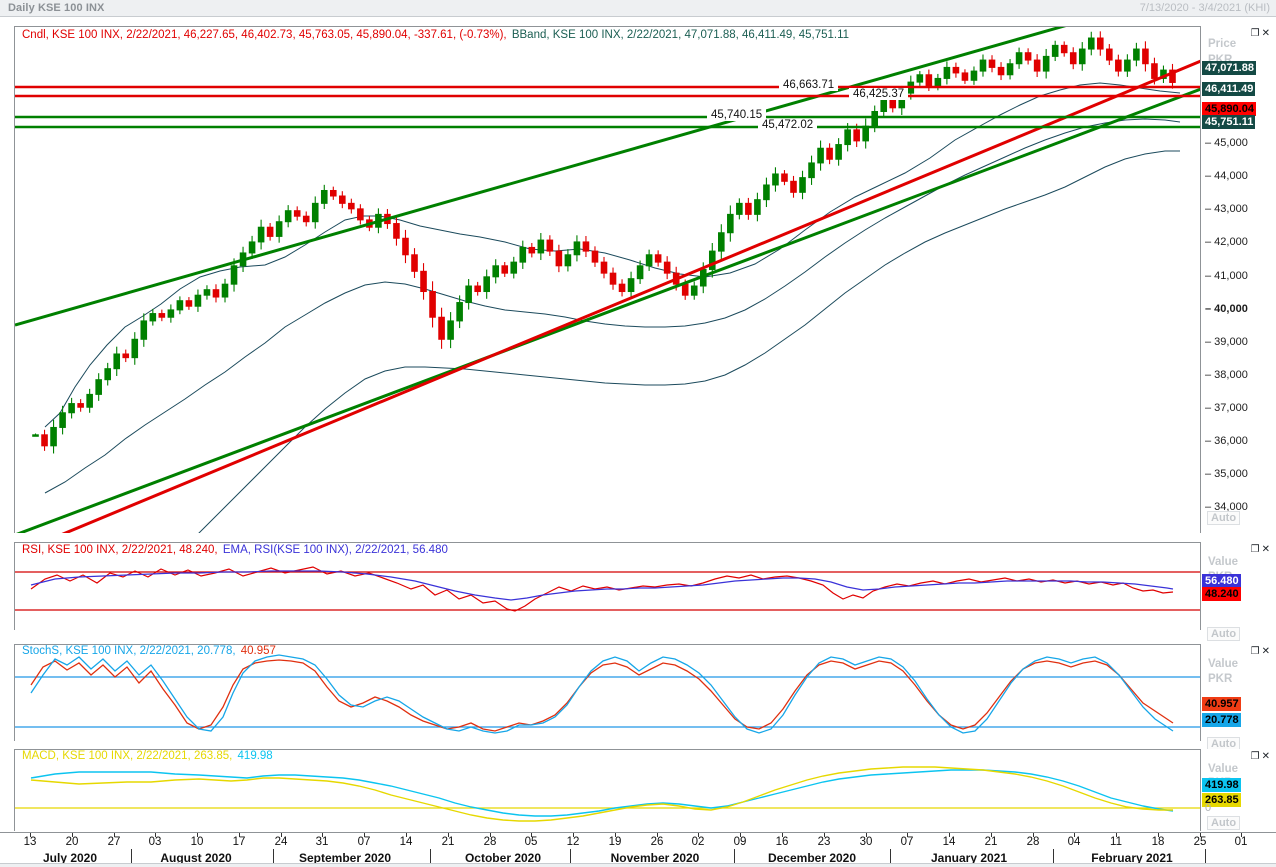 The width and height of the screenshot is (1276, 867). I want to click on month-label: August 2020, so click(196, 858).